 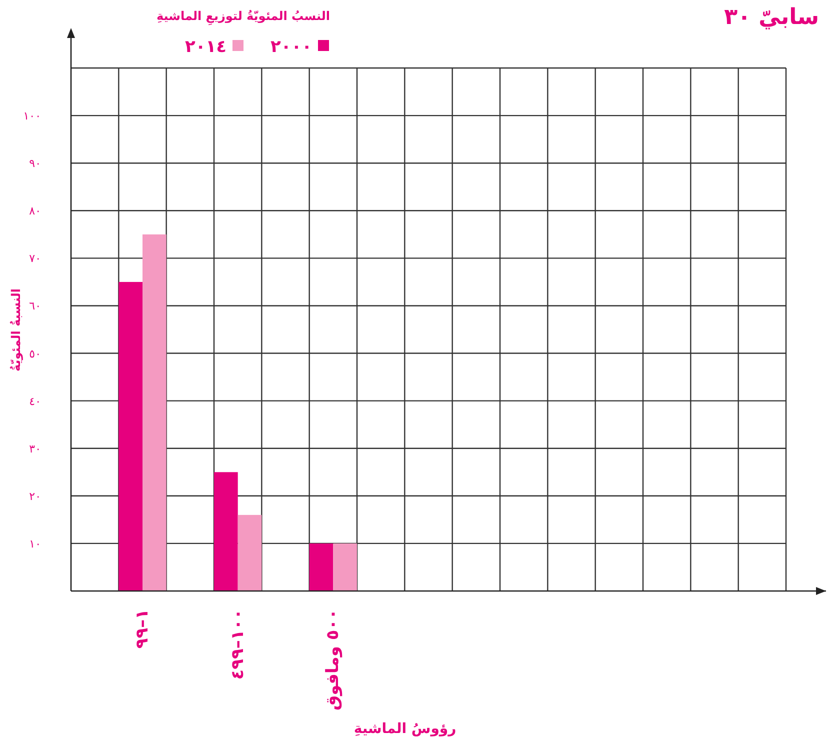 I want to click on y-tick-label: ١٠٠, so click(x=32, y=116).